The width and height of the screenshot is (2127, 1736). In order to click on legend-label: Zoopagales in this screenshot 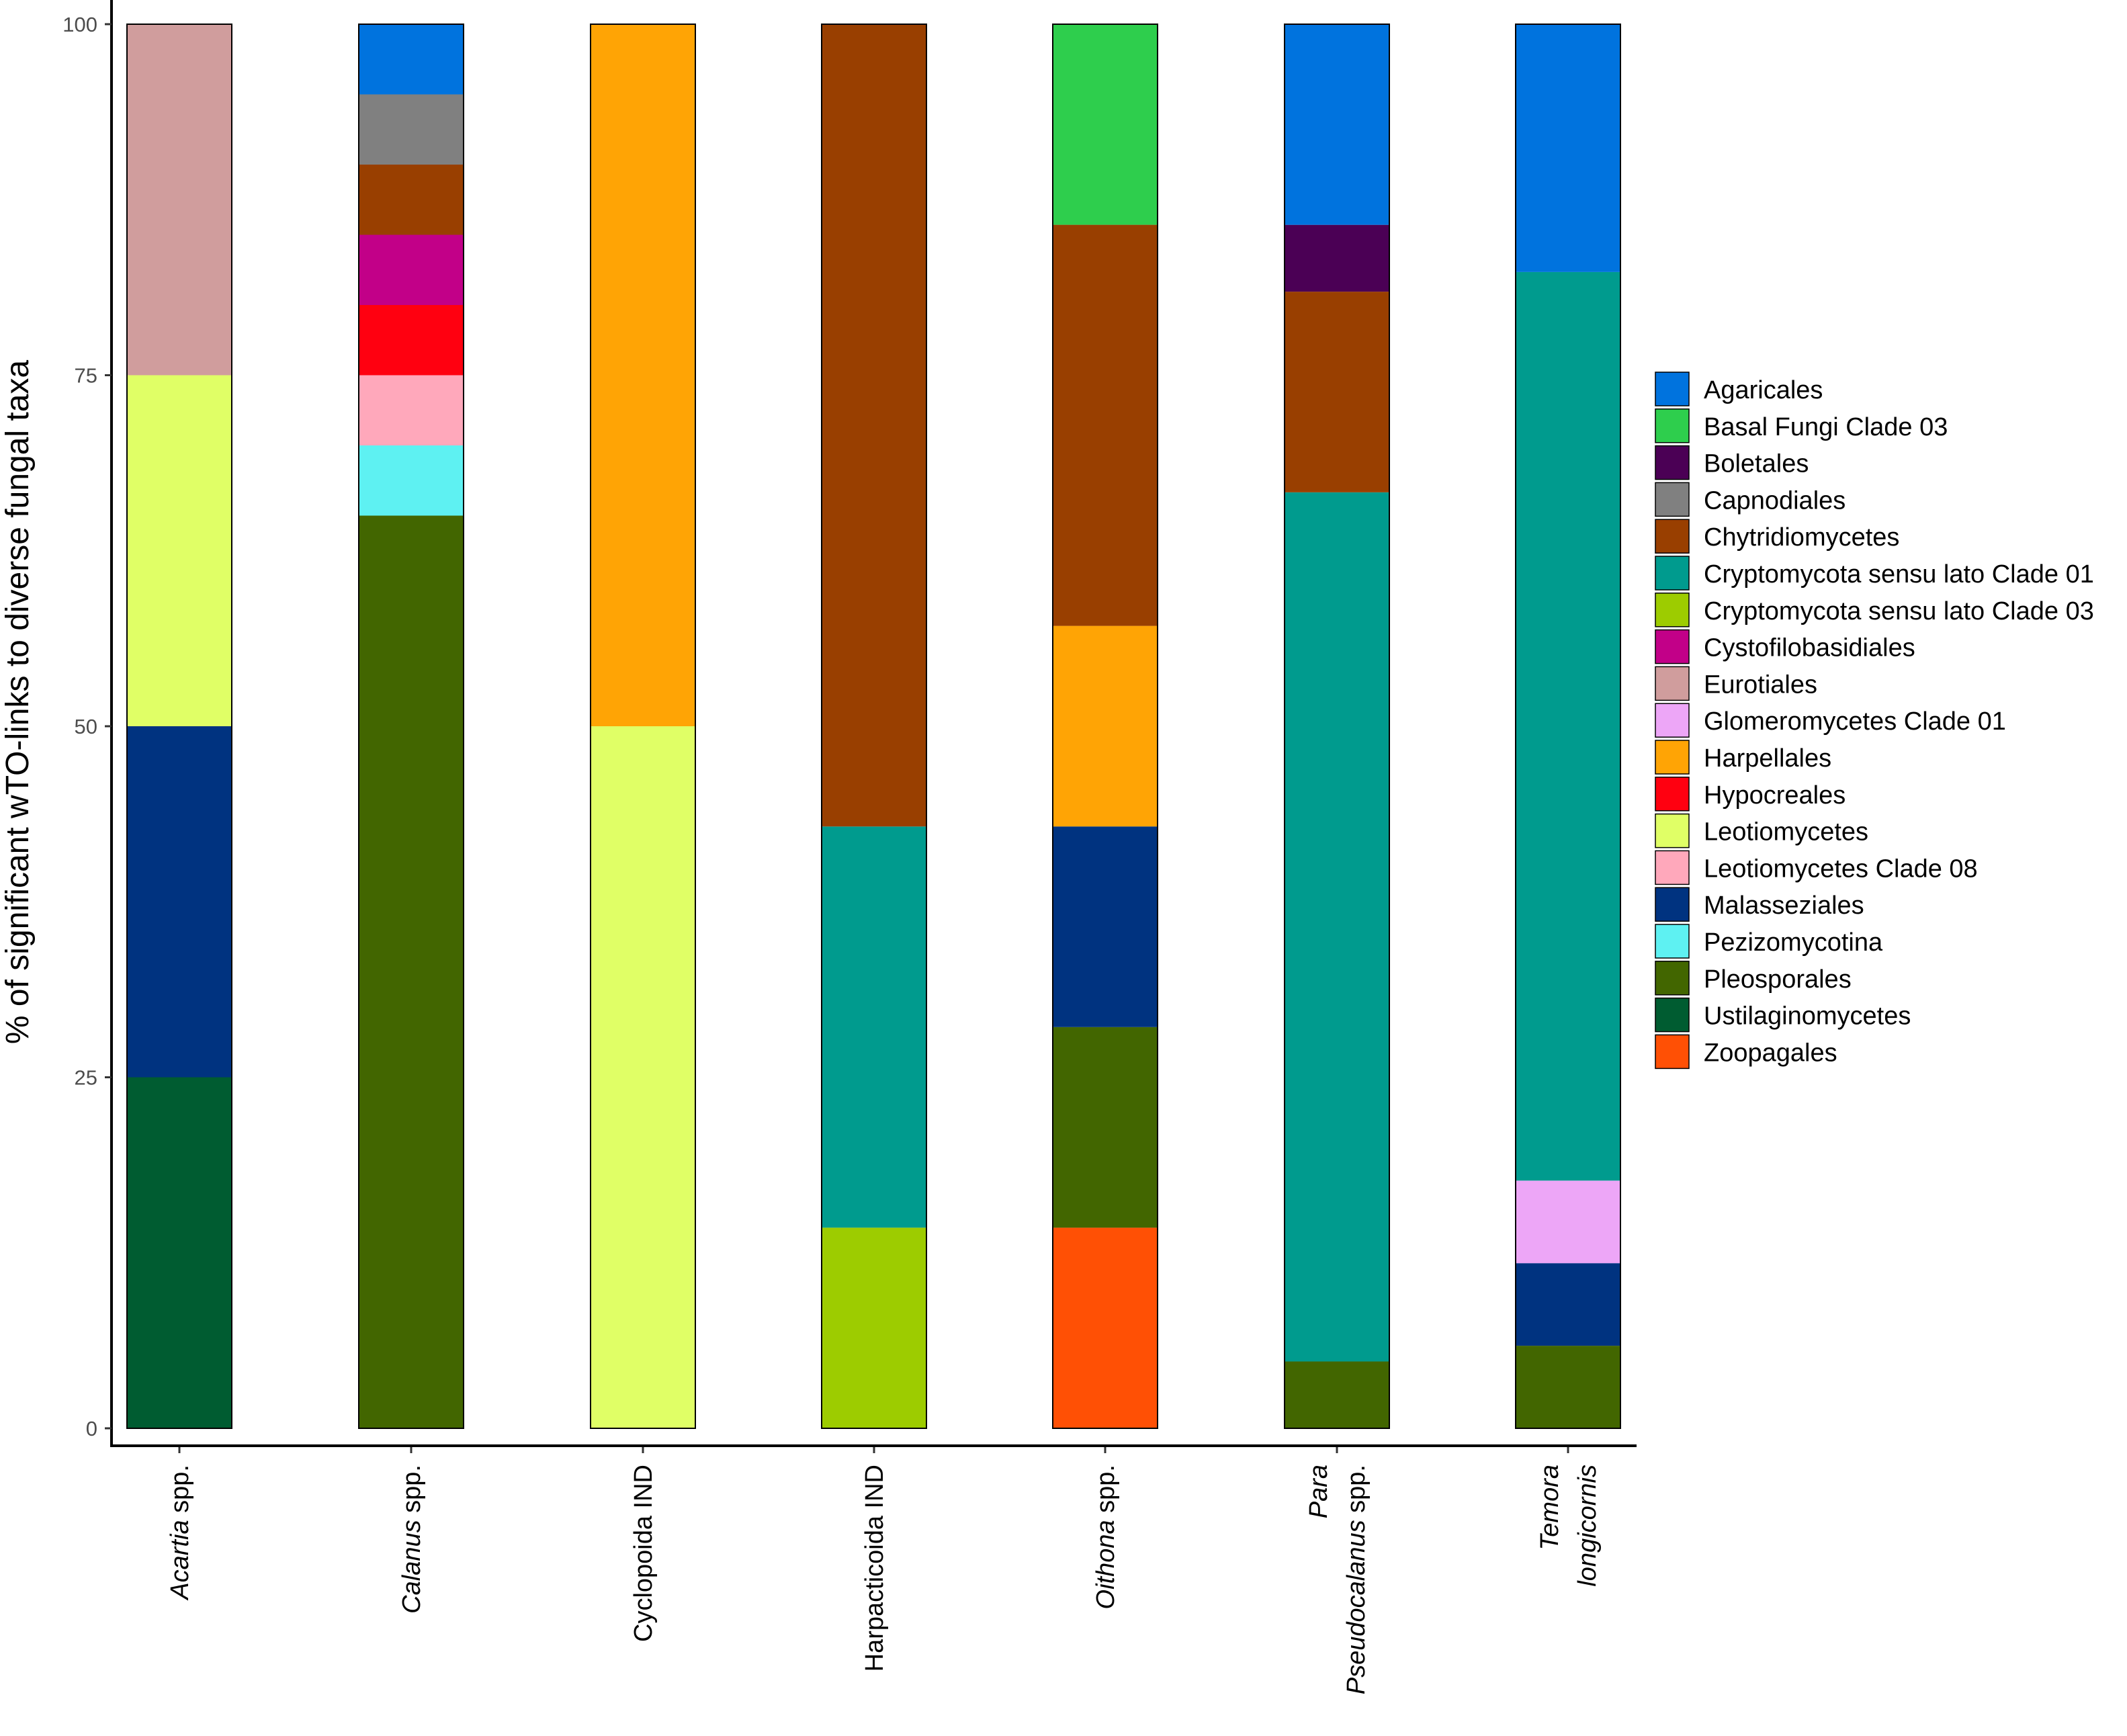, I will do `click(1770, 1053)`.